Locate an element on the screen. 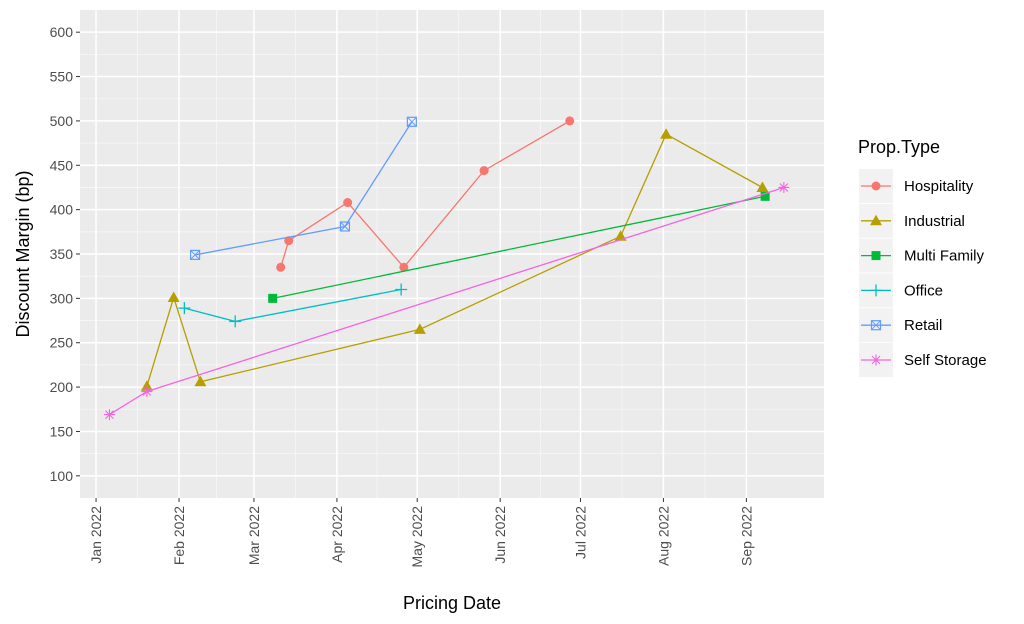  legend-label: Hospitality is located at coordinates (939, 186).